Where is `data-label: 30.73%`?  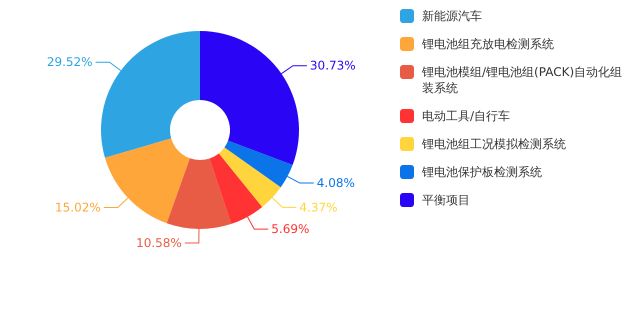
data-label: 30.73% is located at coordinates (333, 65).